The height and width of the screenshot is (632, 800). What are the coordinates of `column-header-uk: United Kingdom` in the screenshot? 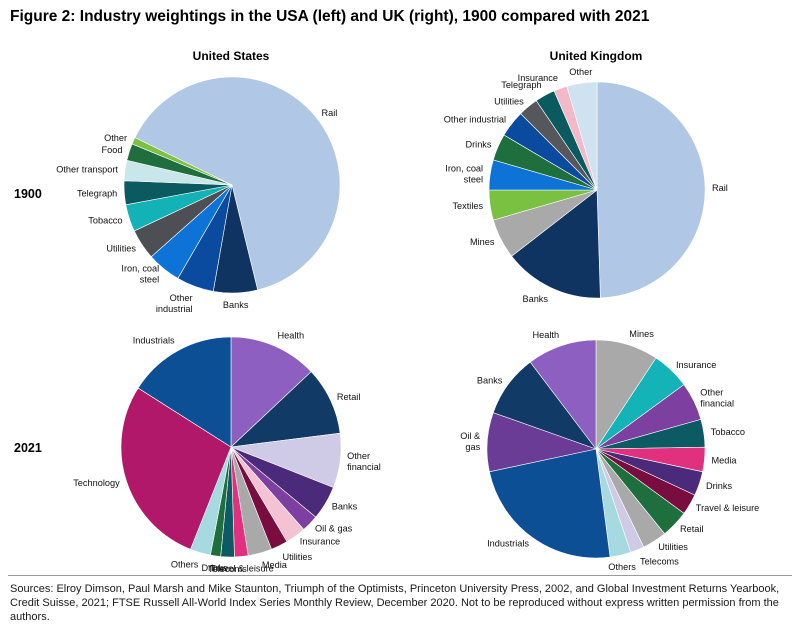 It's located at (596, 56).